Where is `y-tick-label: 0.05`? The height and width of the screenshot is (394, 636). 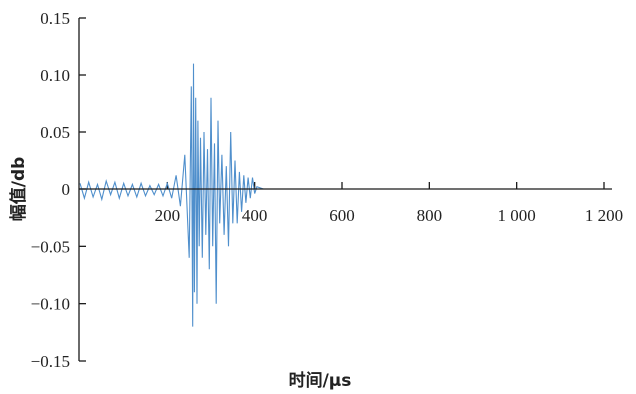 y-tick-label: 0.05 is located at coordinates (55, 132).